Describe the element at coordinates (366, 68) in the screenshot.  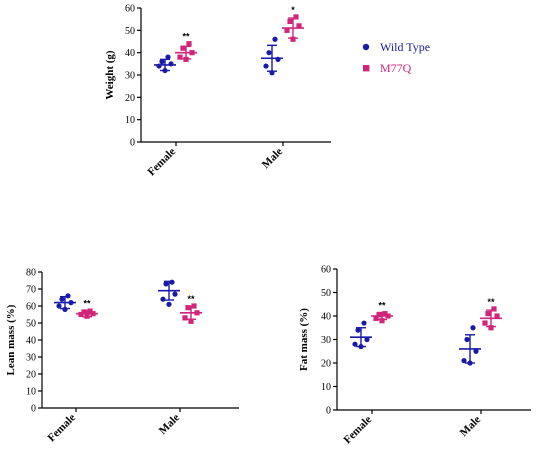
I see `legend-marker-m77q` at that location.